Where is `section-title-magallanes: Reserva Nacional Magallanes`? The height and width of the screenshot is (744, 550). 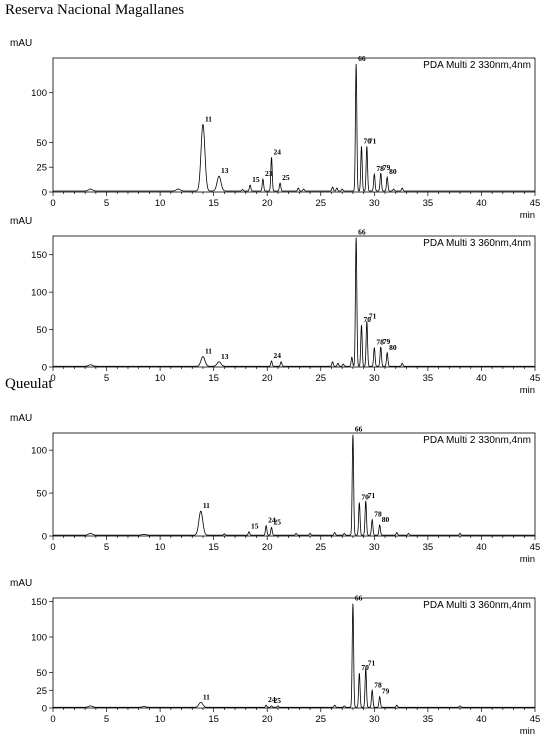
section-title-magallanes: Reserva Nacional Magallanes is located at coordinates (95, 10).